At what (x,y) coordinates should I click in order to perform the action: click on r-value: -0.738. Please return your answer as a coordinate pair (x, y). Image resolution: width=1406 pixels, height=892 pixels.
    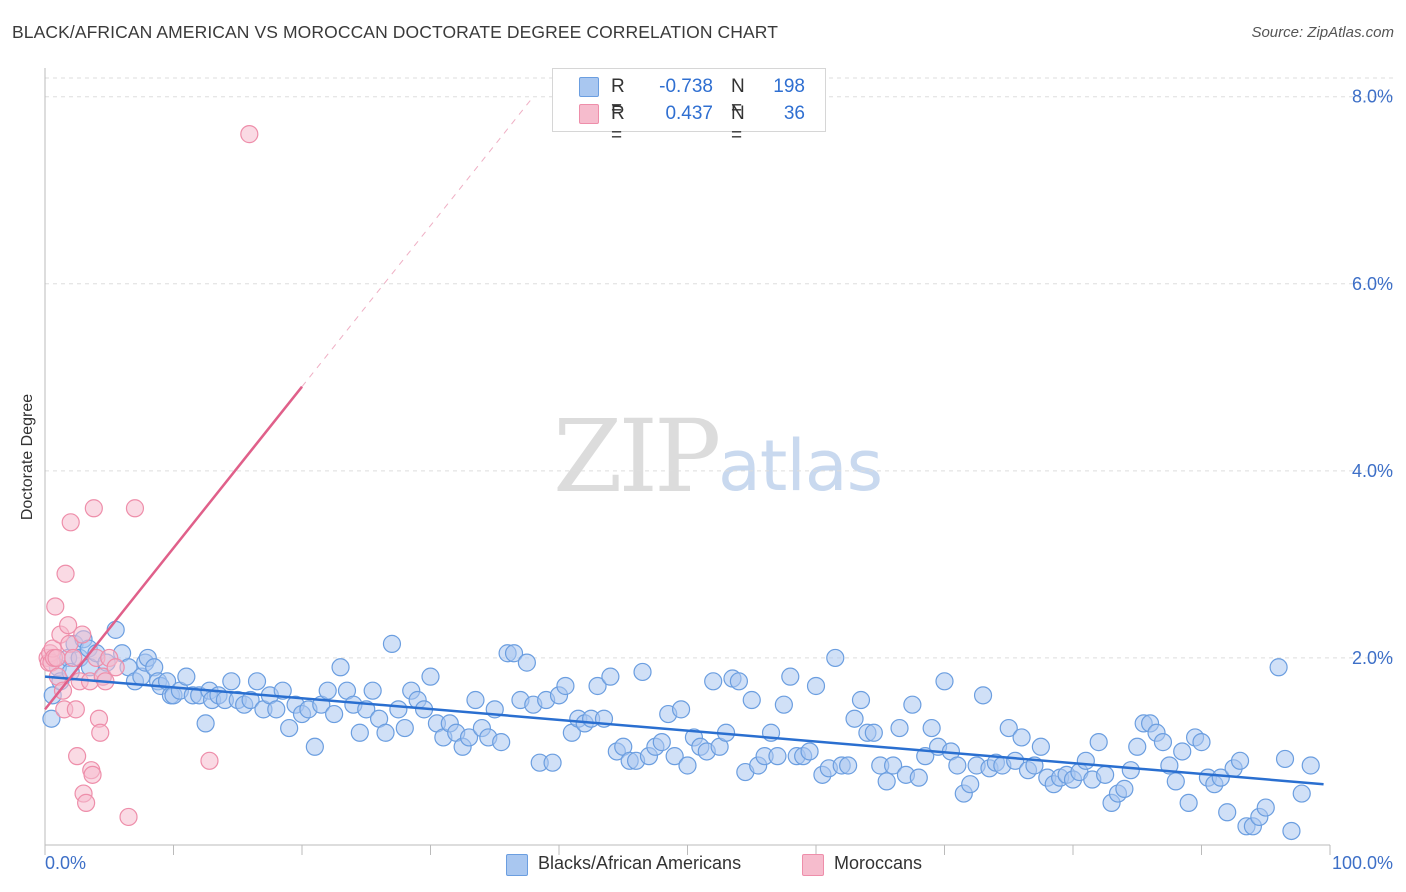
    Looking at the image, I should click on (686, 86).